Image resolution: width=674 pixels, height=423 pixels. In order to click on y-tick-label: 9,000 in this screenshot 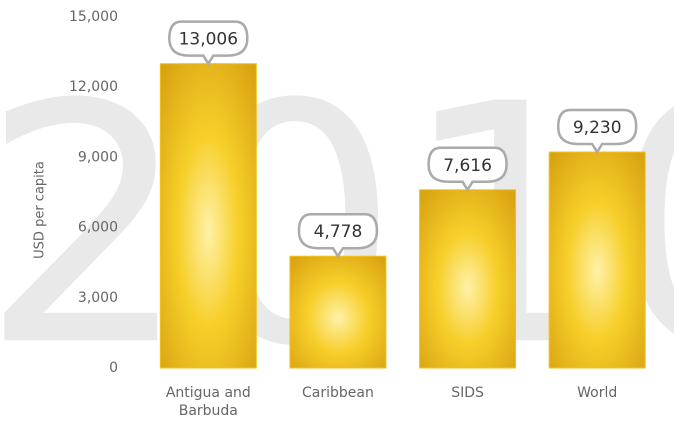, I will do `click(98, 157)`.